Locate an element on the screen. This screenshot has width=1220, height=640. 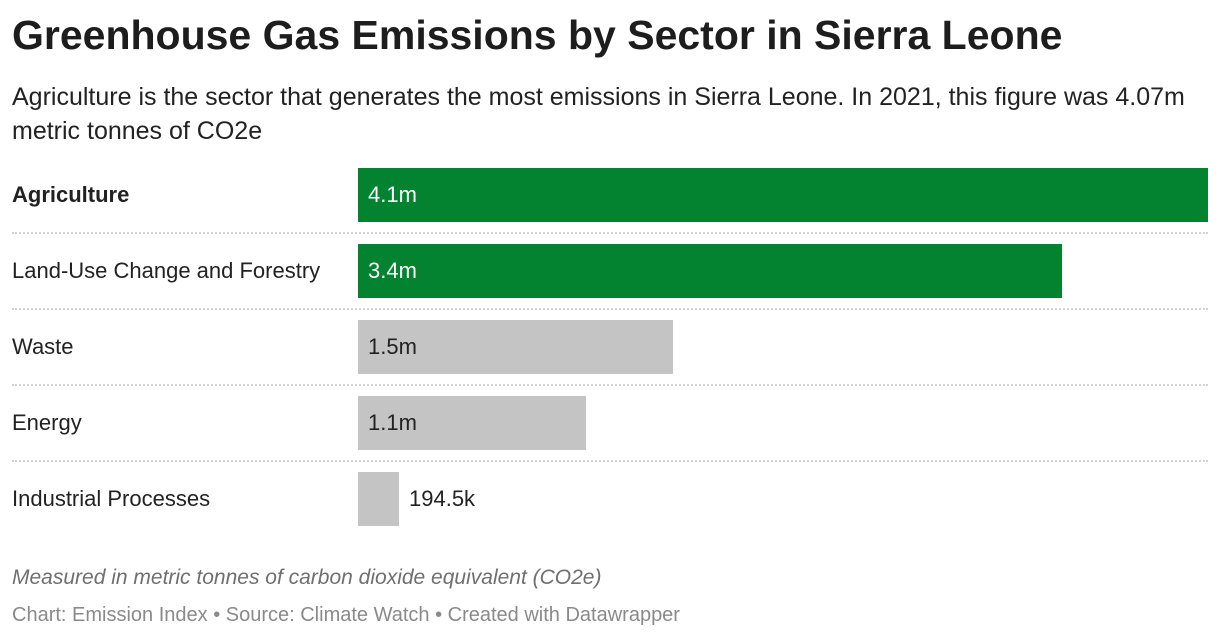
bar-row: Agriculture 4.1m is located at coordinates (610, 195).